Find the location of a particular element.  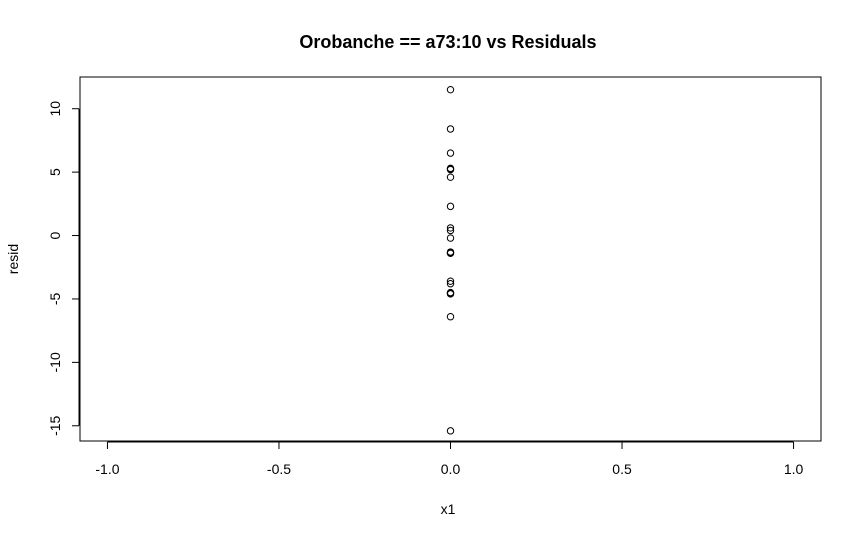

y-tick-label: -15 is located at coordinates (55, 425).